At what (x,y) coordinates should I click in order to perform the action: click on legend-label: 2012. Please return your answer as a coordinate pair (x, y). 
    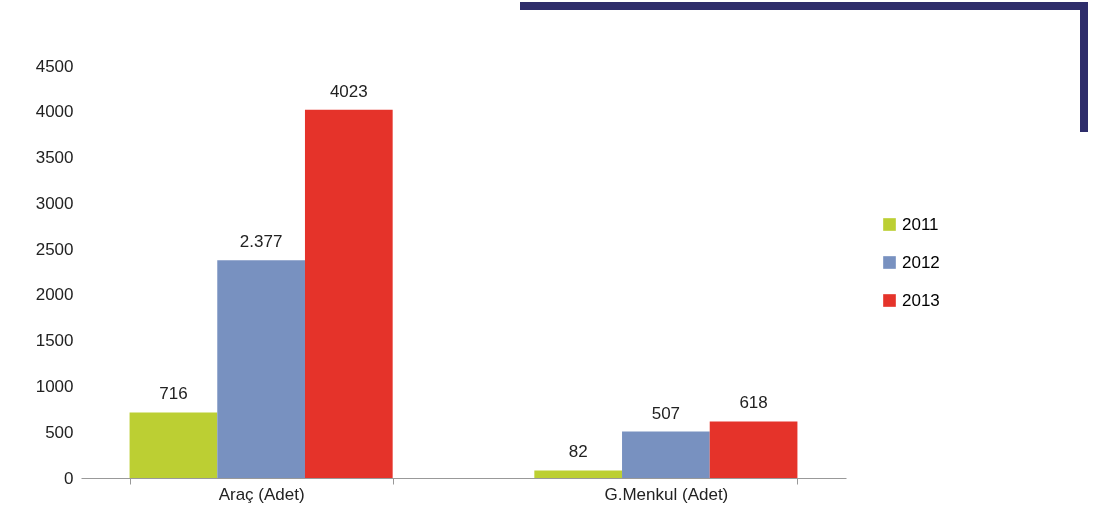
    Looking at the image, I should click on (921, 262).